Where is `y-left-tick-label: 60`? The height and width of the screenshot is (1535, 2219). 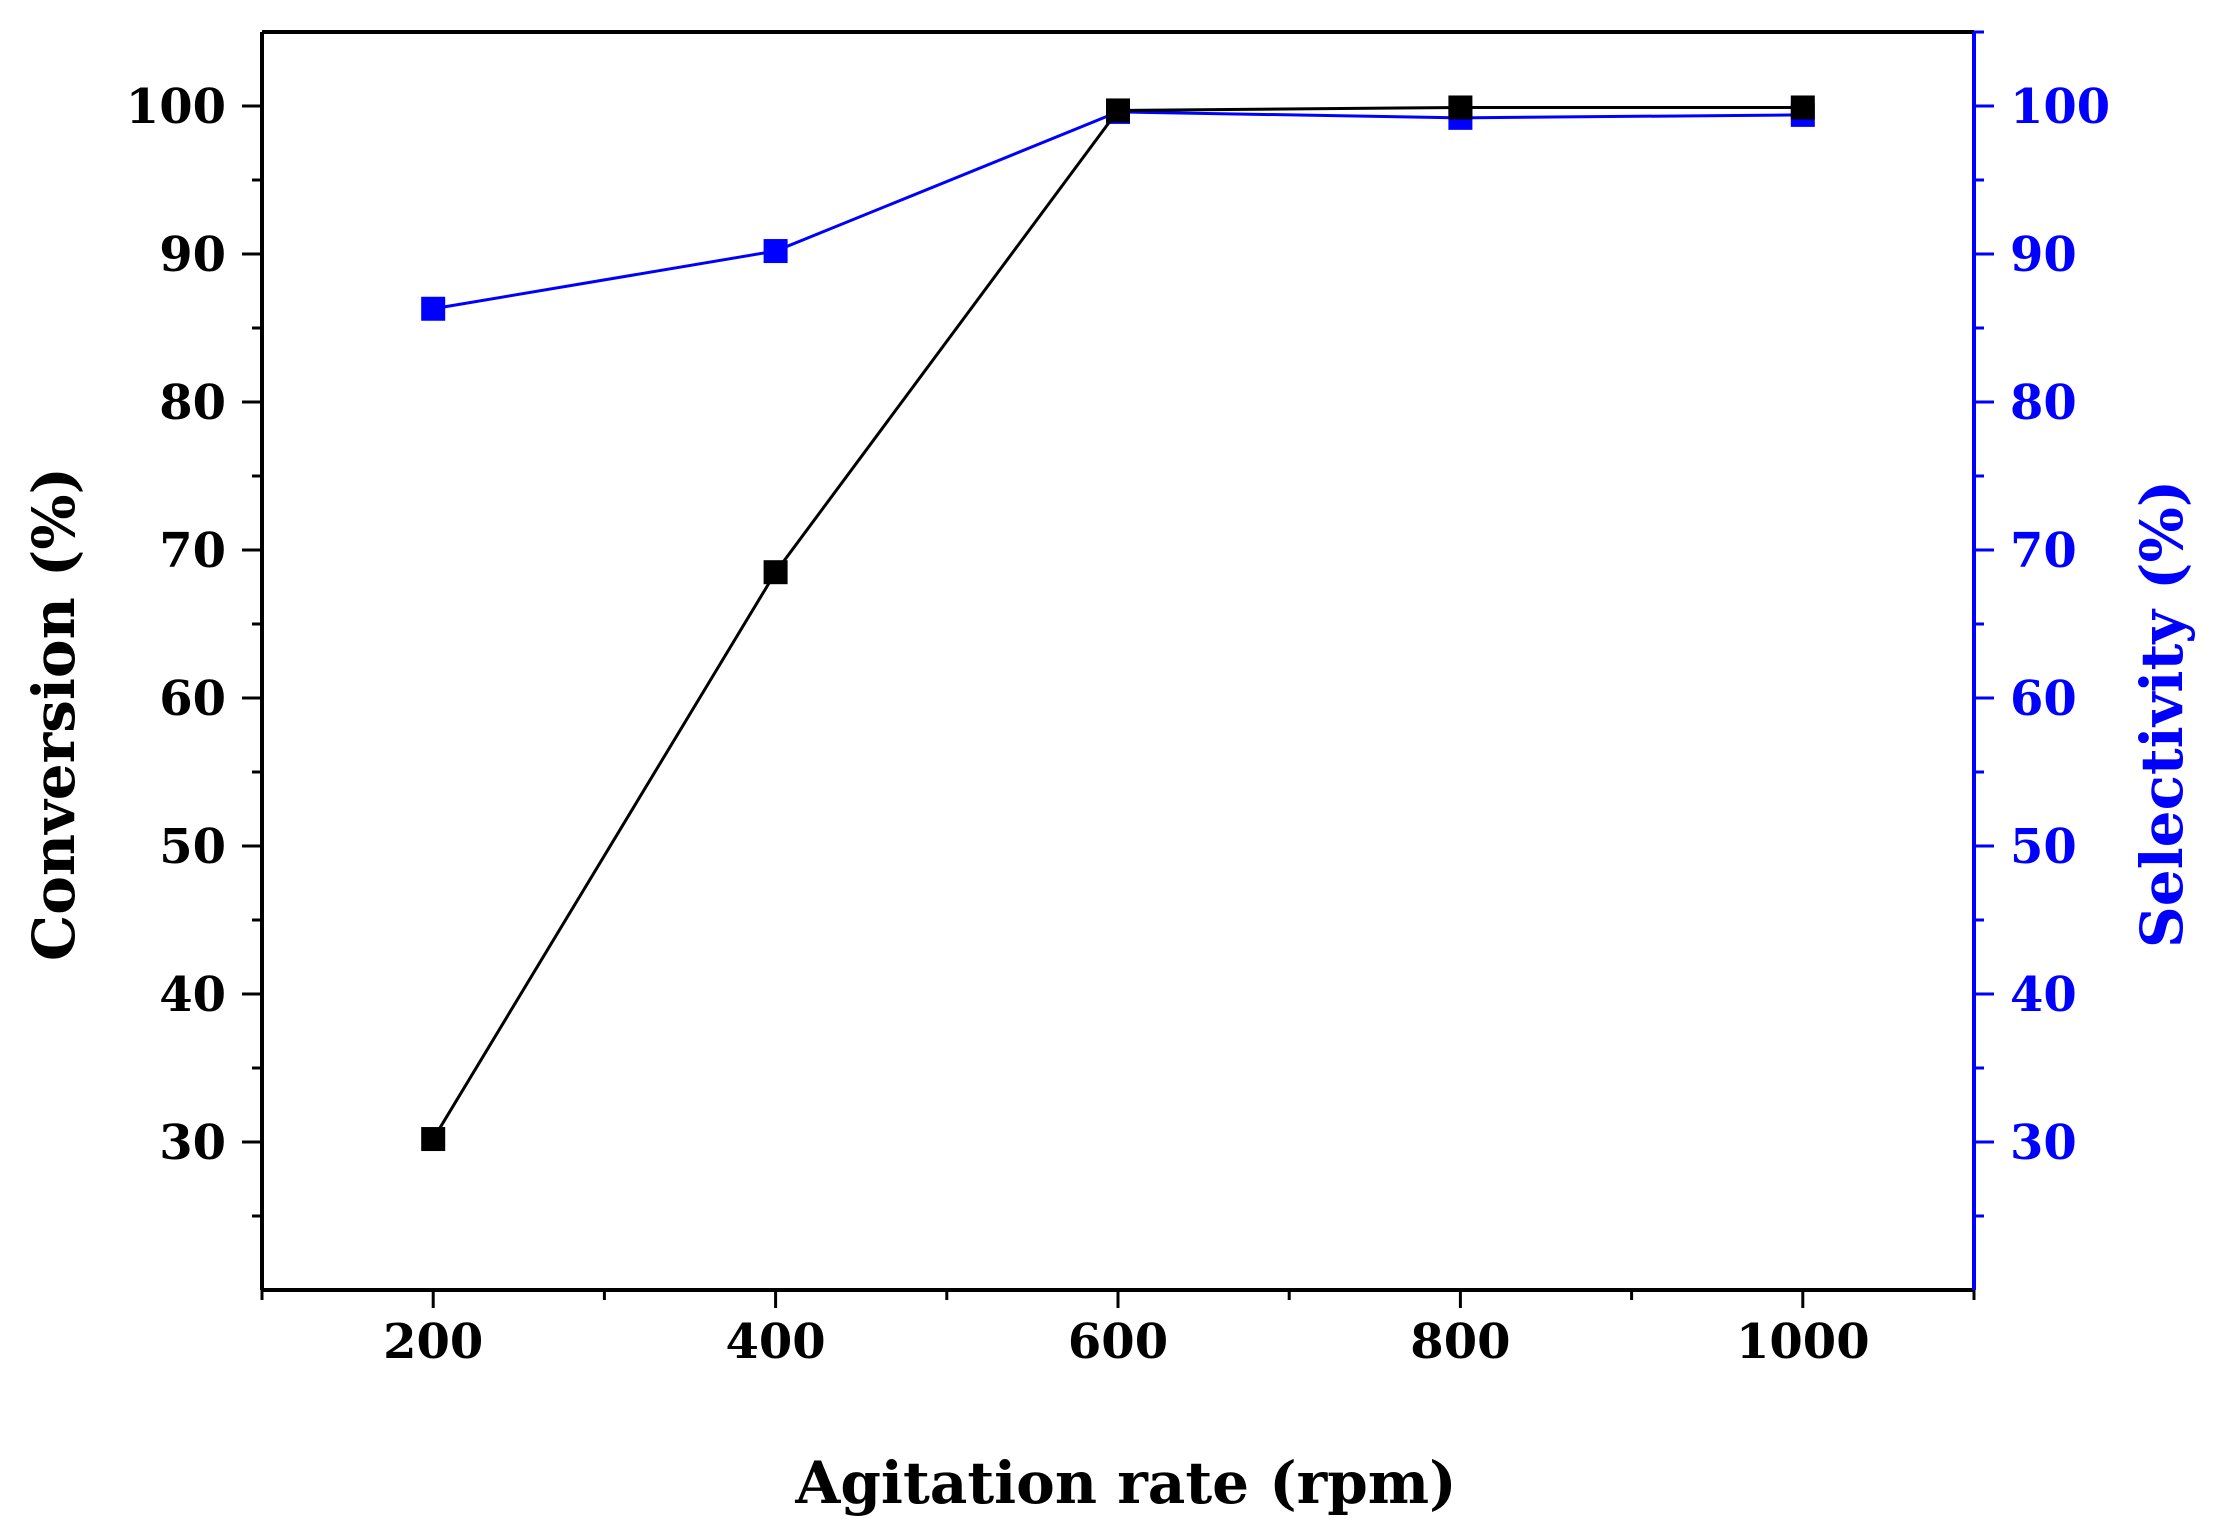
y-left-tick-label: 60 is located at coordinates (192, 699).